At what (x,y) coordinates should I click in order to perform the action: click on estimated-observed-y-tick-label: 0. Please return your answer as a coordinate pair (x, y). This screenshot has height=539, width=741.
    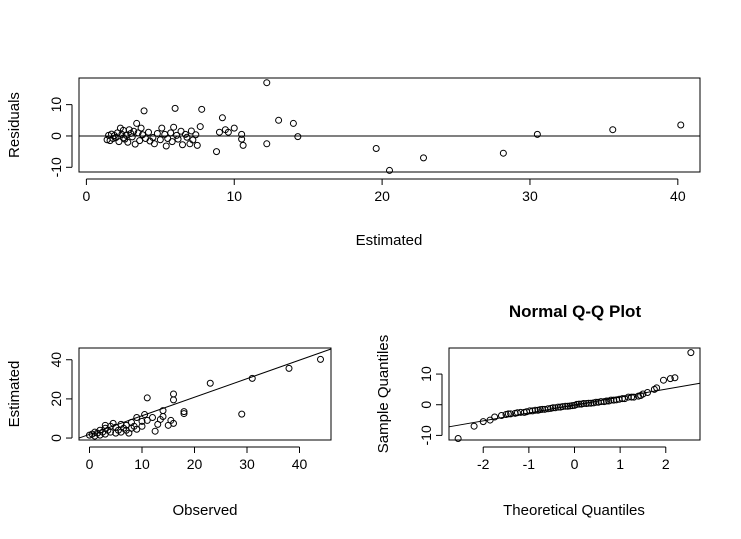
    Looking at the image, I should click on (56, 438).